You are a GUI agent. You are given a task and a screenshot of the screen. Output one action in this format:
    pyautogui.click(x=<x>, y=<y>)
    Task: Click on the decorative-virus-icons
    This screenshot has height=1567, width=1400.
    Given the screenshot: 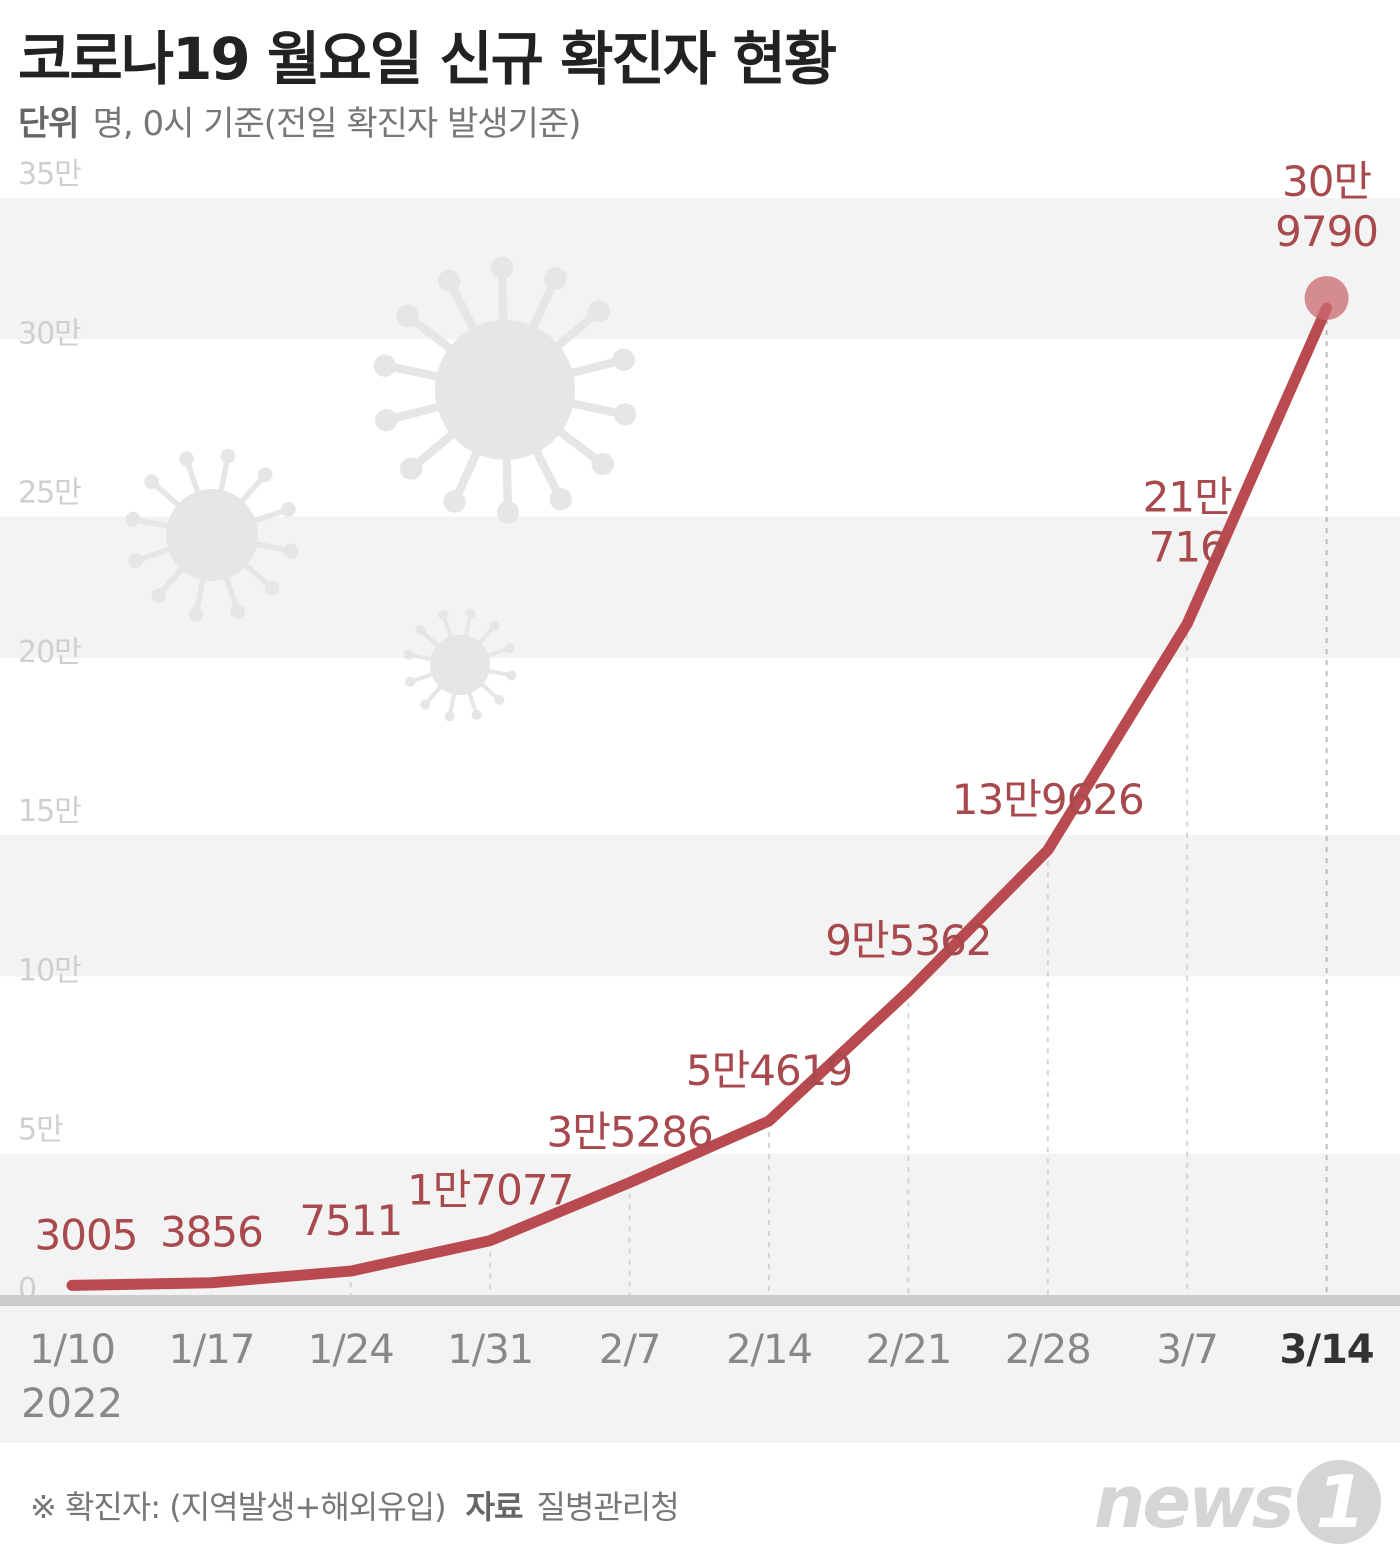 What is the action you would take?
    pyautogui.click(x=381, y=489)
    